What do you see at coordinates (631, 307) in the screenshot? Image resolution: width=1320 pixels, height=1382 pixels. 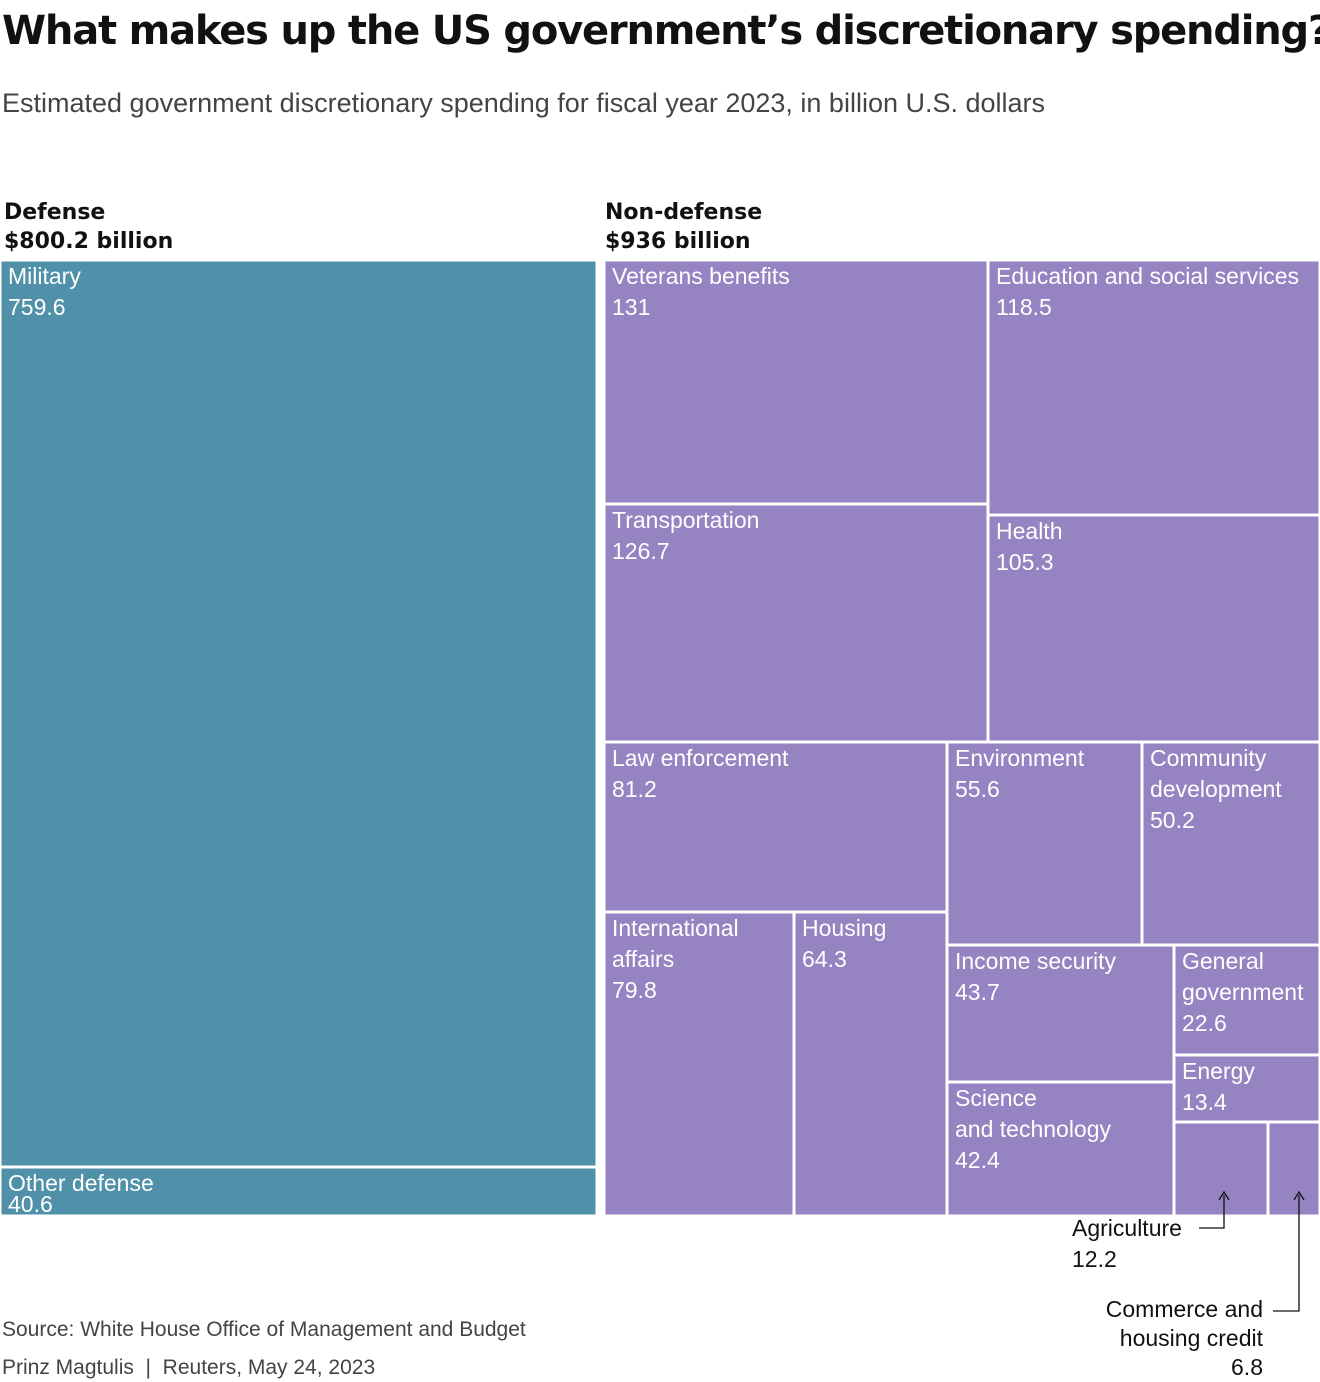 I see `cell-value-veterans-benefits: 131` at bounding box center [631, 307].